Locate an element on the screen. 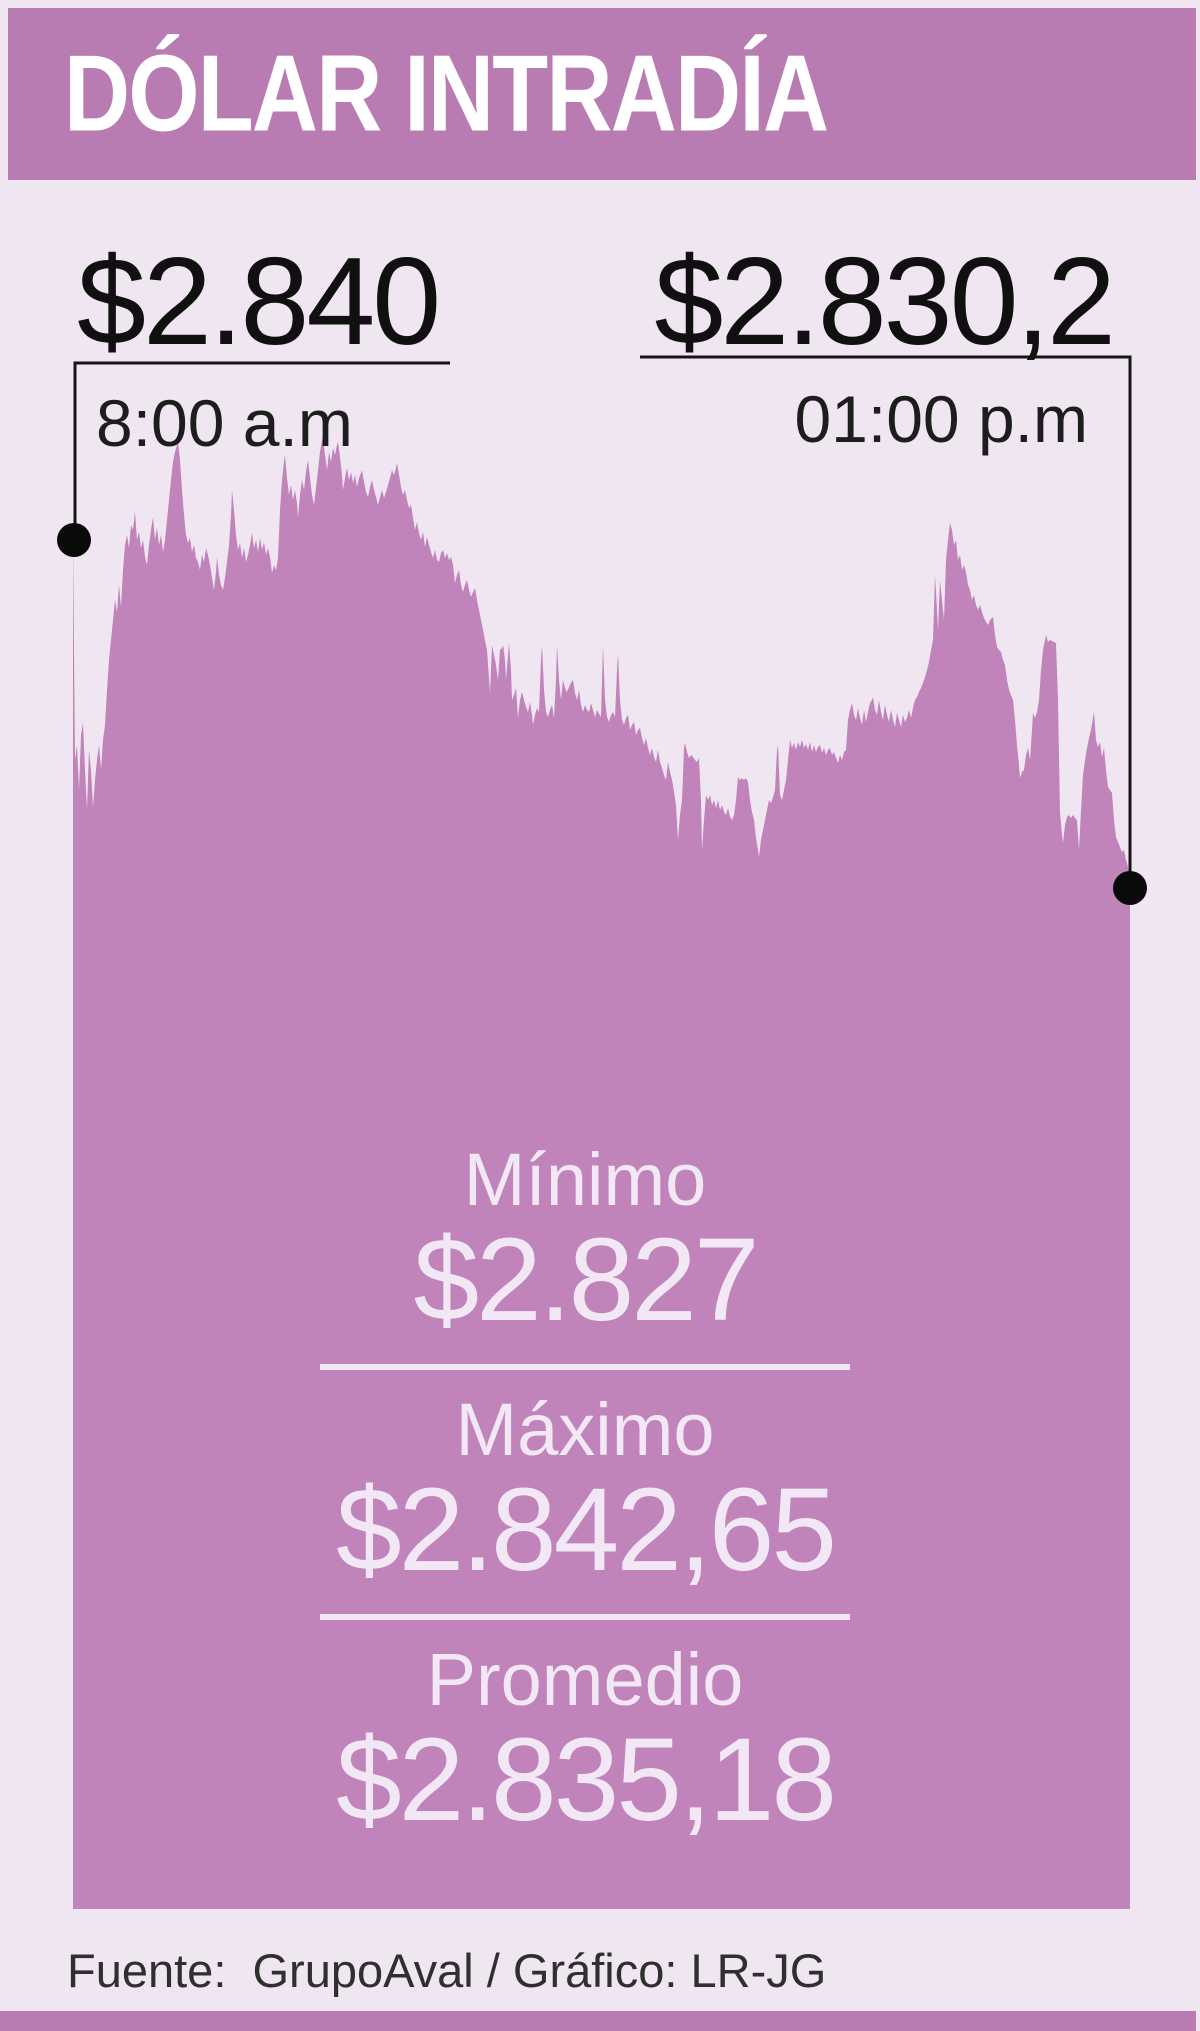 The image size is (1200, 2031). close-marker-dot is located at coordinates (1130, 888).